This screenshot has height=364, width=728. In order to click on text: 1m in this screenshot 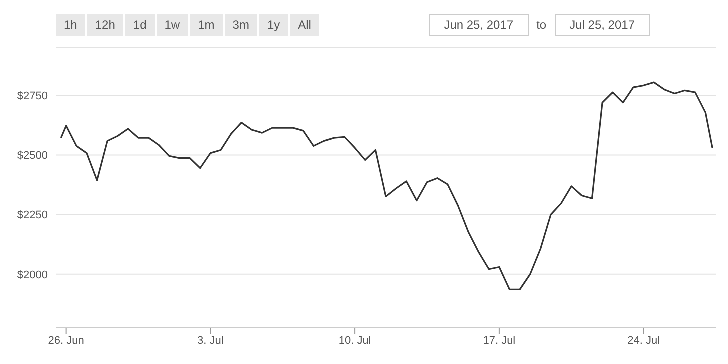, I will do `click(206, 25)`.